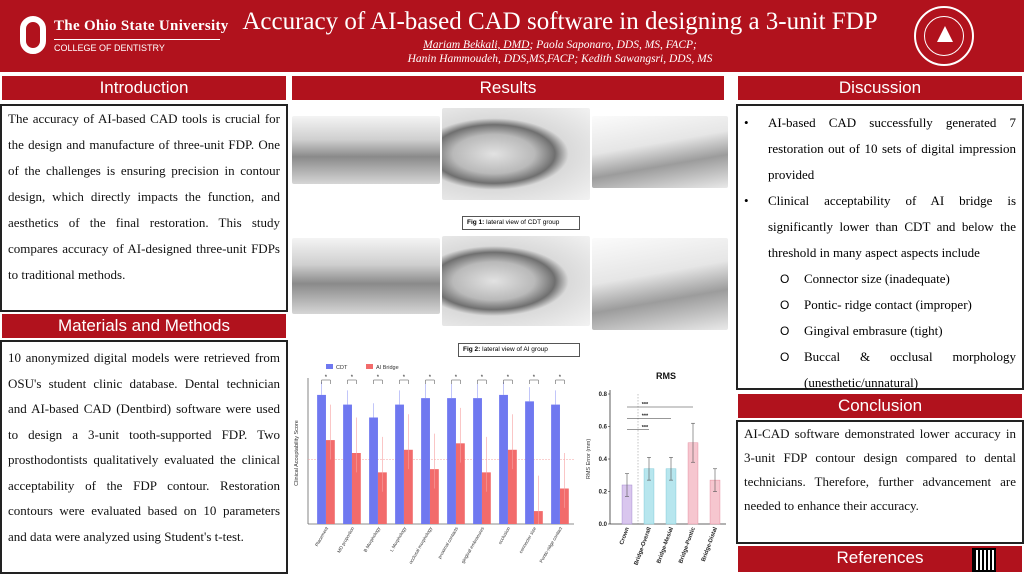  What do you see at coordinates (372, 539) in the screenshot?
I see `category-label: B Morphology` at bounding box center [372, 539].